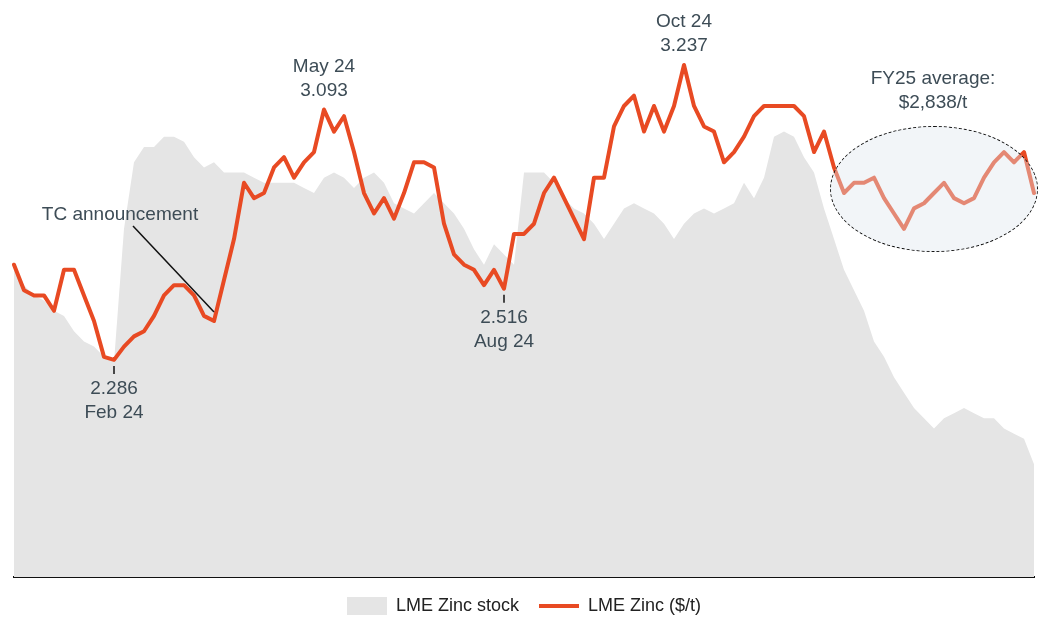  I want to click on annotation: 2.286 Feb 24, so click(114, 399).